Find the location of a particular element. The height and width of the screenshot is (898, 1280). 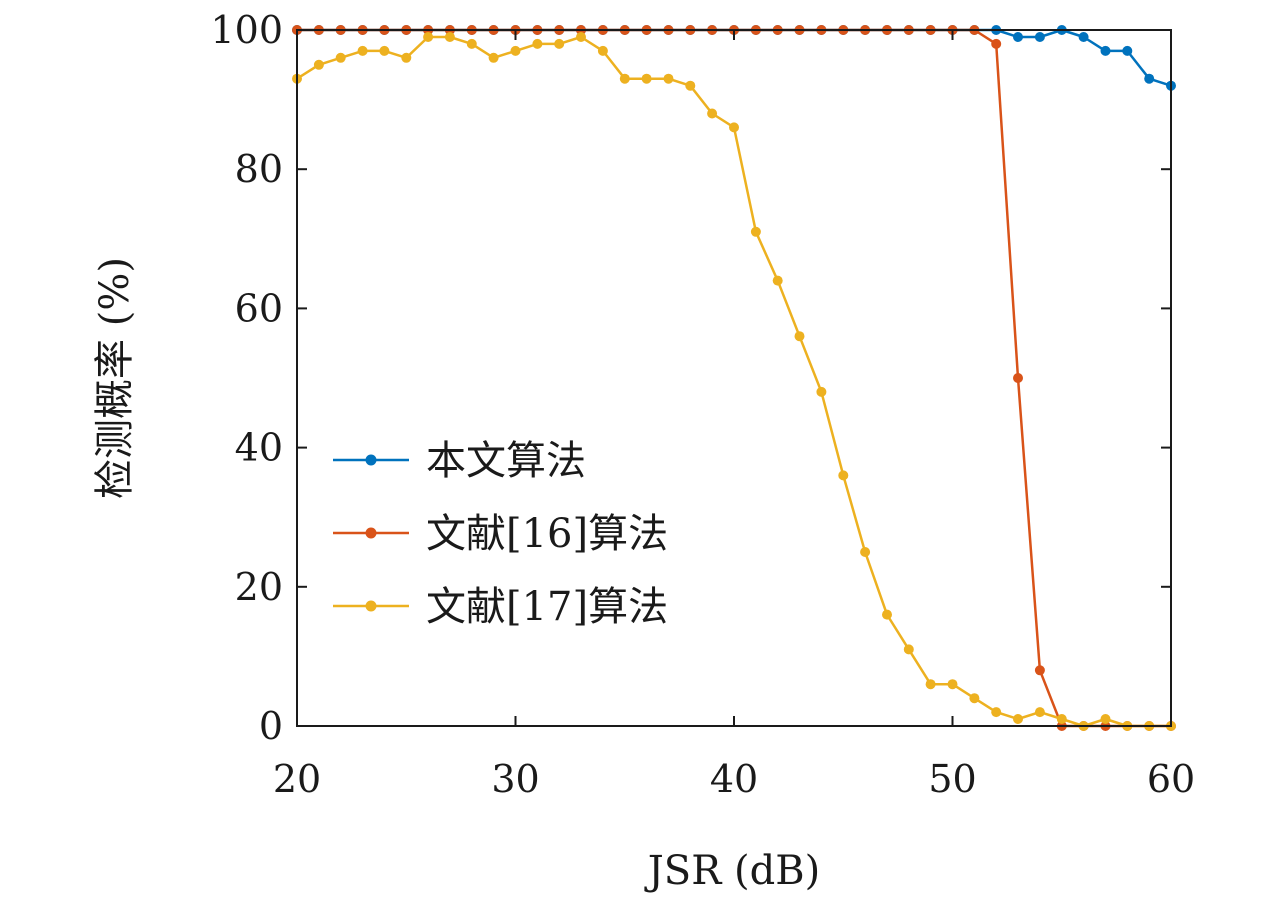

legend-entry-1: 本文算法 is located at coordinates (459, 461).